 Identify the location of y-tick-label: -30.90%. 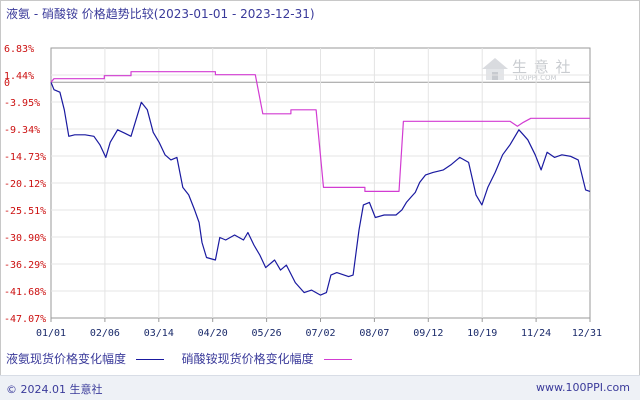
(25, 238).